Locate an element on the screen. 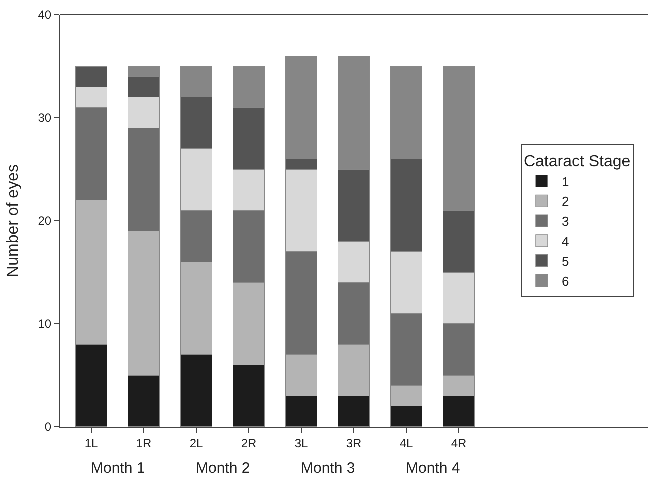 The image size is (656, 485). x-tick-label: 3L is located at coordinates (301, 443).